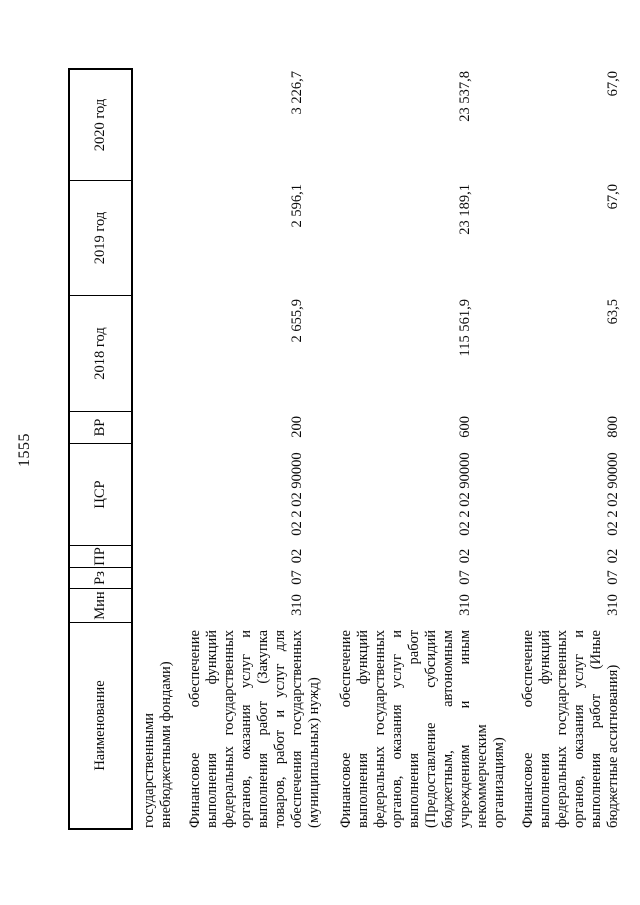  Describe the element at coordinates (100, 353) in the screenshot. I see `header-cell-2018: 2018 год` at that location.